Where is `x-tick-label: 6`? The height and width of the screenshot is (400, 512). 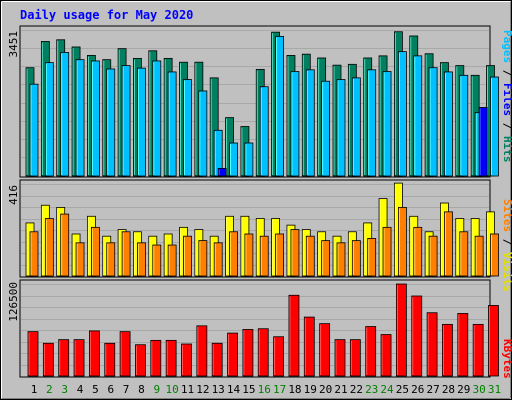 x-tick-label: 6 is located at coordinates (110, 389).